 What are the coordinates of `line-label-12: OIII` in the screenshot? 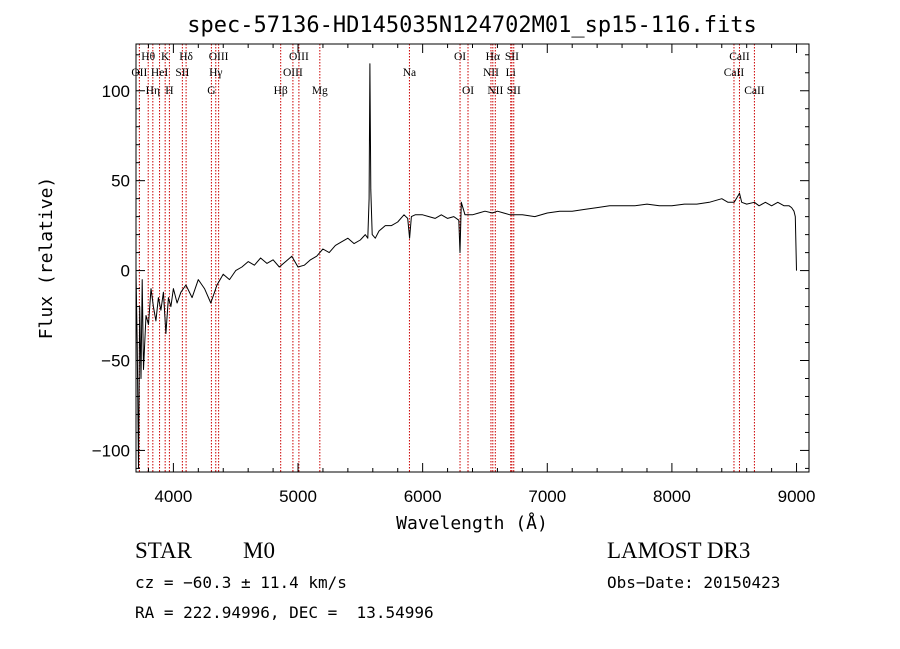 It's located at (293, 73).